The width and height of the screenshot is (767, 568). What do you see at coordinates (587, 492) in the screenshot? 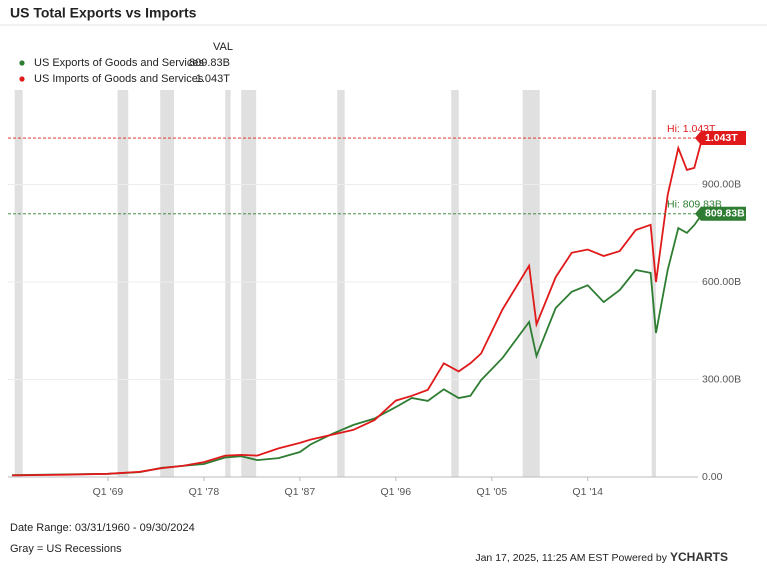
I see `x-tick-label: Q1 '14` at bounding box center [587, 492].